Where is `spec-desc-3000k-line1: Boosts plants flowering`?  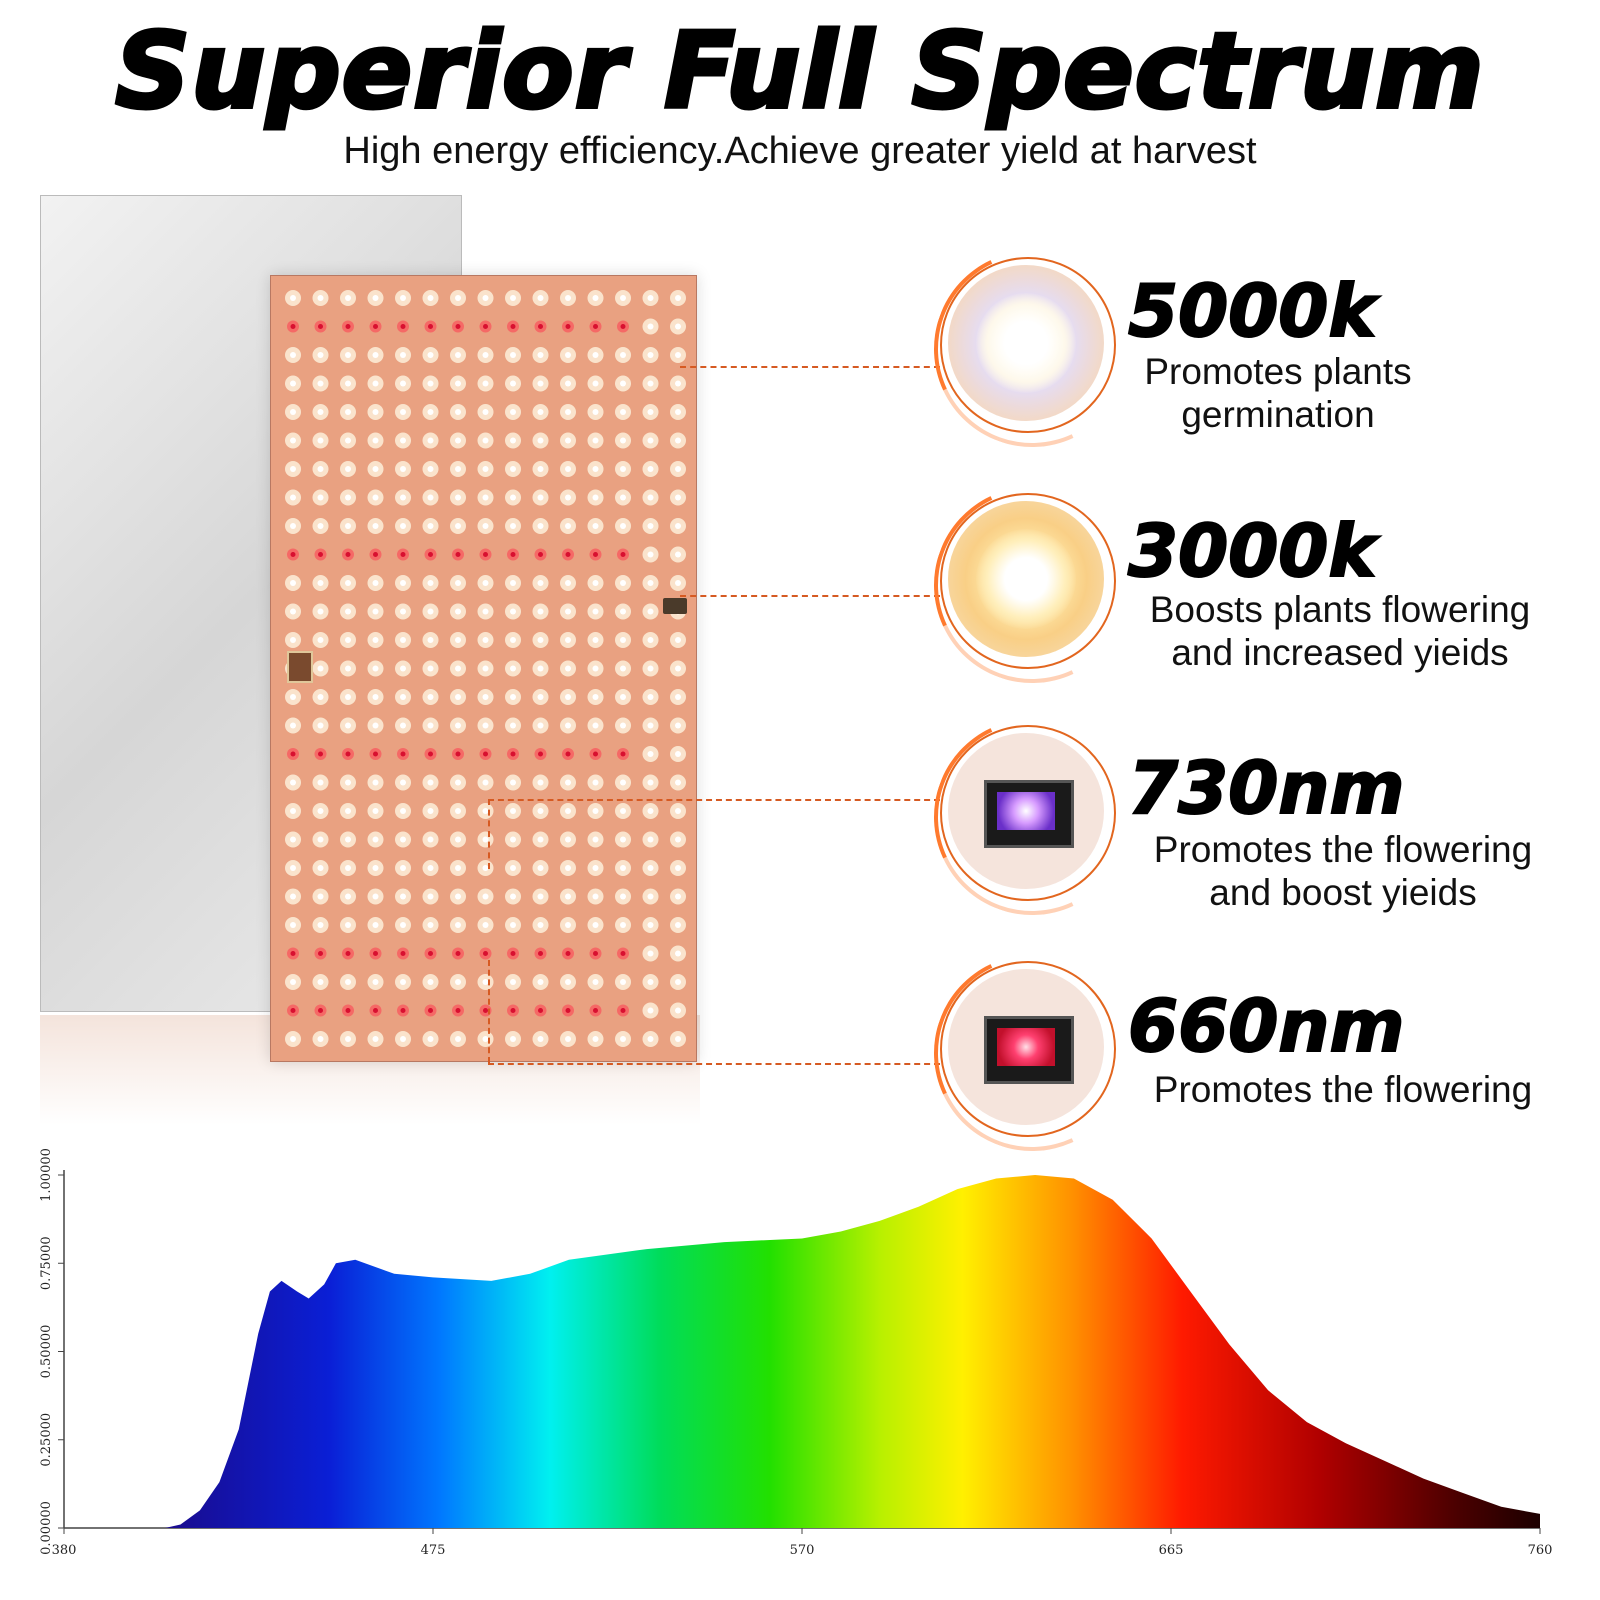 spec-desc-3000k-line1: Boosts plants flowering is located at coordinates (1340, 609).